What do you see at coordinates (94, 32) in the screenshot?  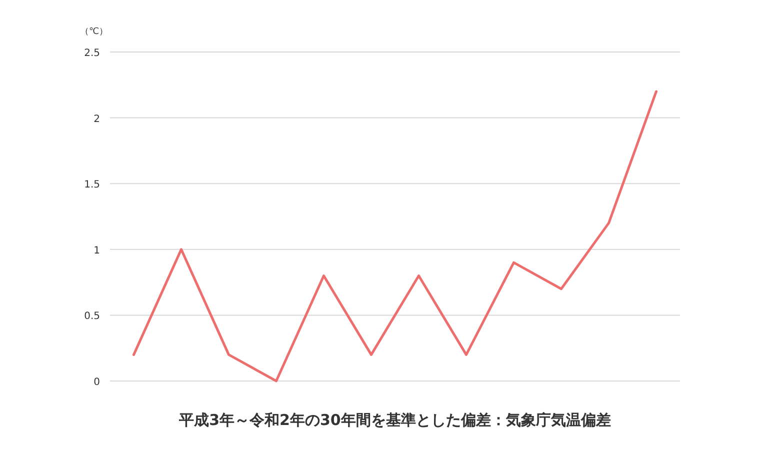 I see `y-axis-title: （℃）` at bounding box center [94, 32].